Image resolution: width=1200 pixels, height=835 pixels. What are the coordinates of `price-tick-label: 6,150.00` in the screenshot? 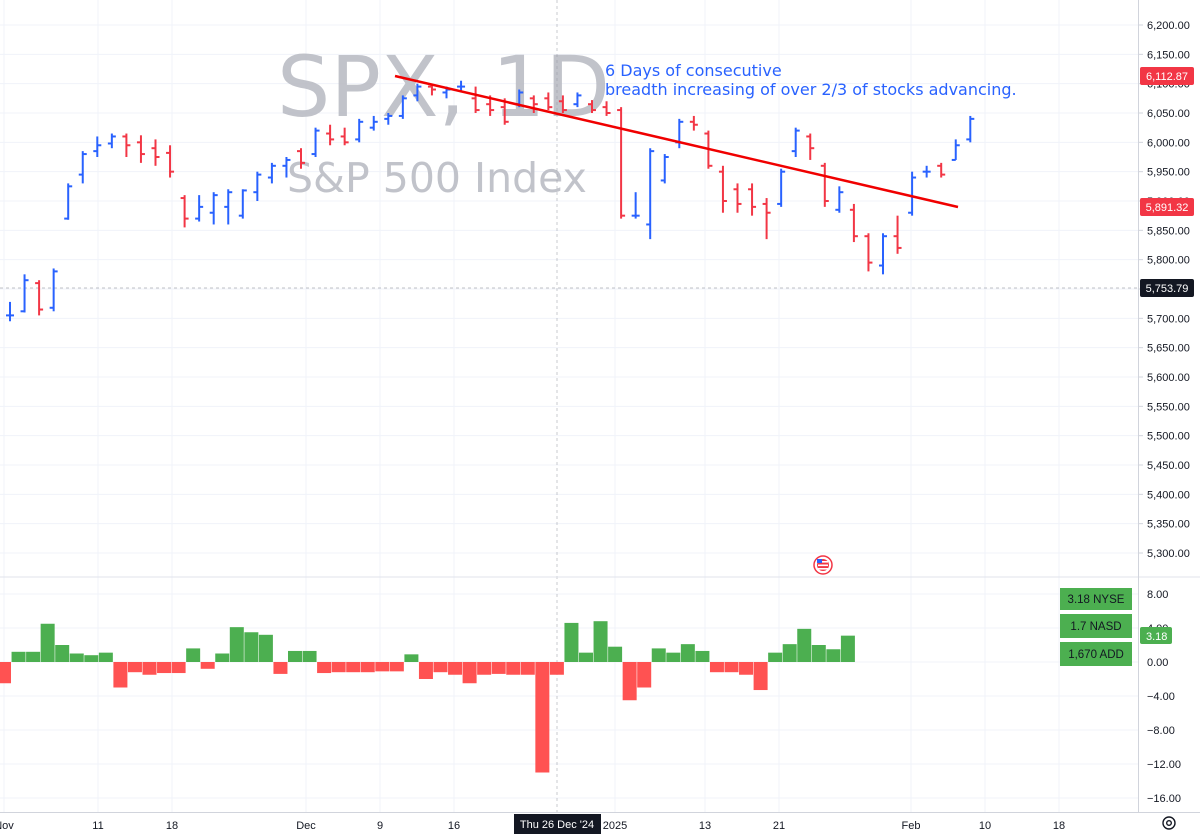 It's located at (1168, 55).